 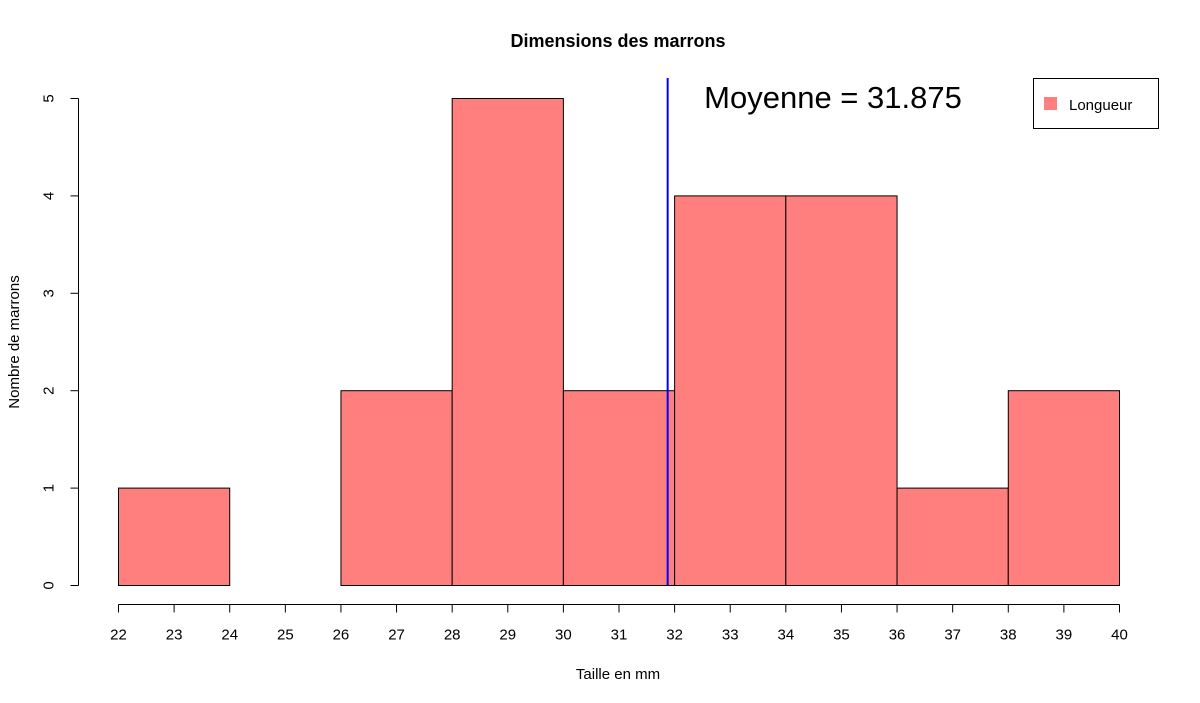 I want to click on x-tick-label: 35, so click(x=841, y=635).